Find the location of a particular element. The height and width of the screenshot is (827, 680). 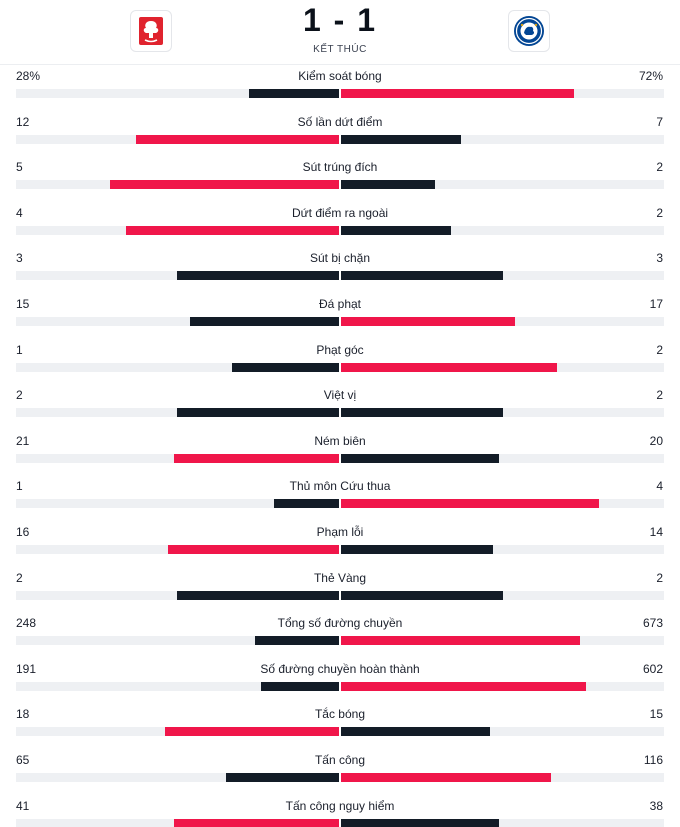

stat-label: Phạt góc is located at coordinates (340, 349).